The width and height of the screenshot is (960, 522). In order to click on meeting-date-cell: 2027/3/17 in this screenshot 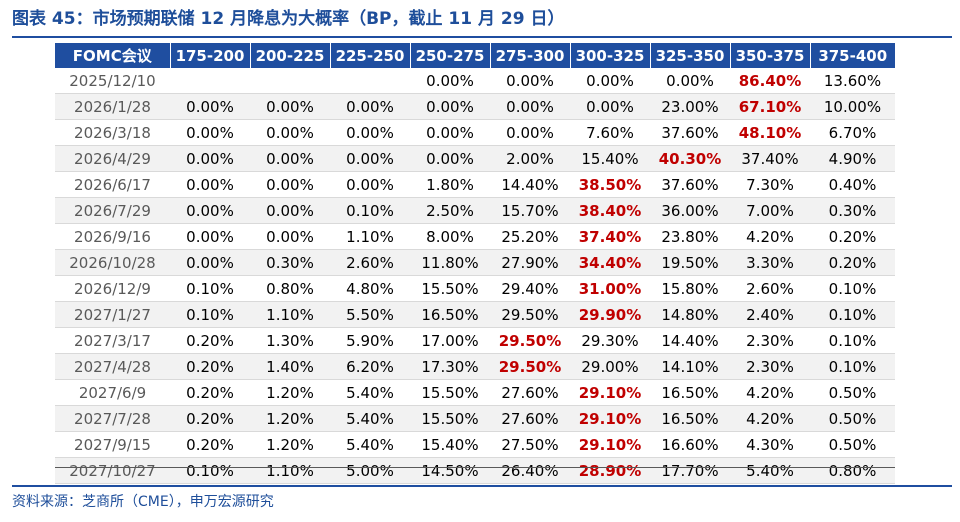, I will do `click(112, 340)`.